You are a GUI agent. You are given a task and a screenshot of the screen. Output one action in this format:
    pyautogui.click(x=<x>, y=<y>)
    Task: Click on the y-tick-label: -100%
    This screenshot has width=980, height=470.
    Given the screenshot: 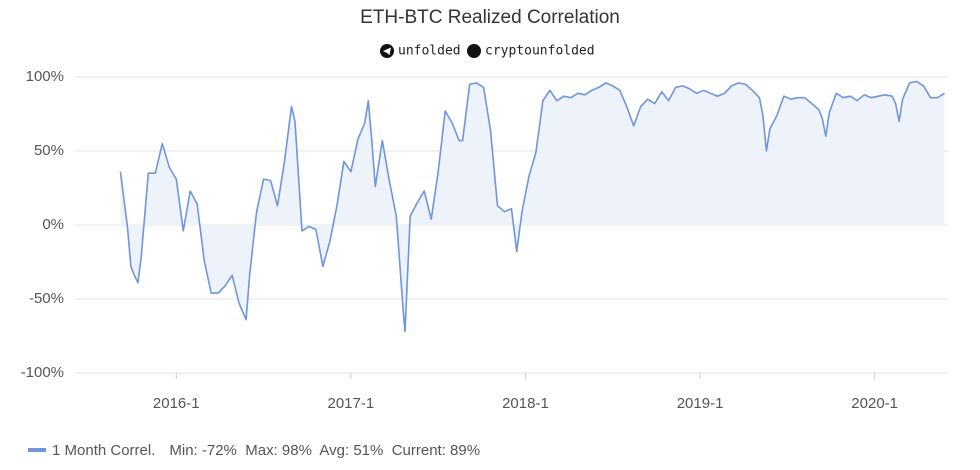 What is the action you would take?
    pyautogui.click(x=42, y=372)
    